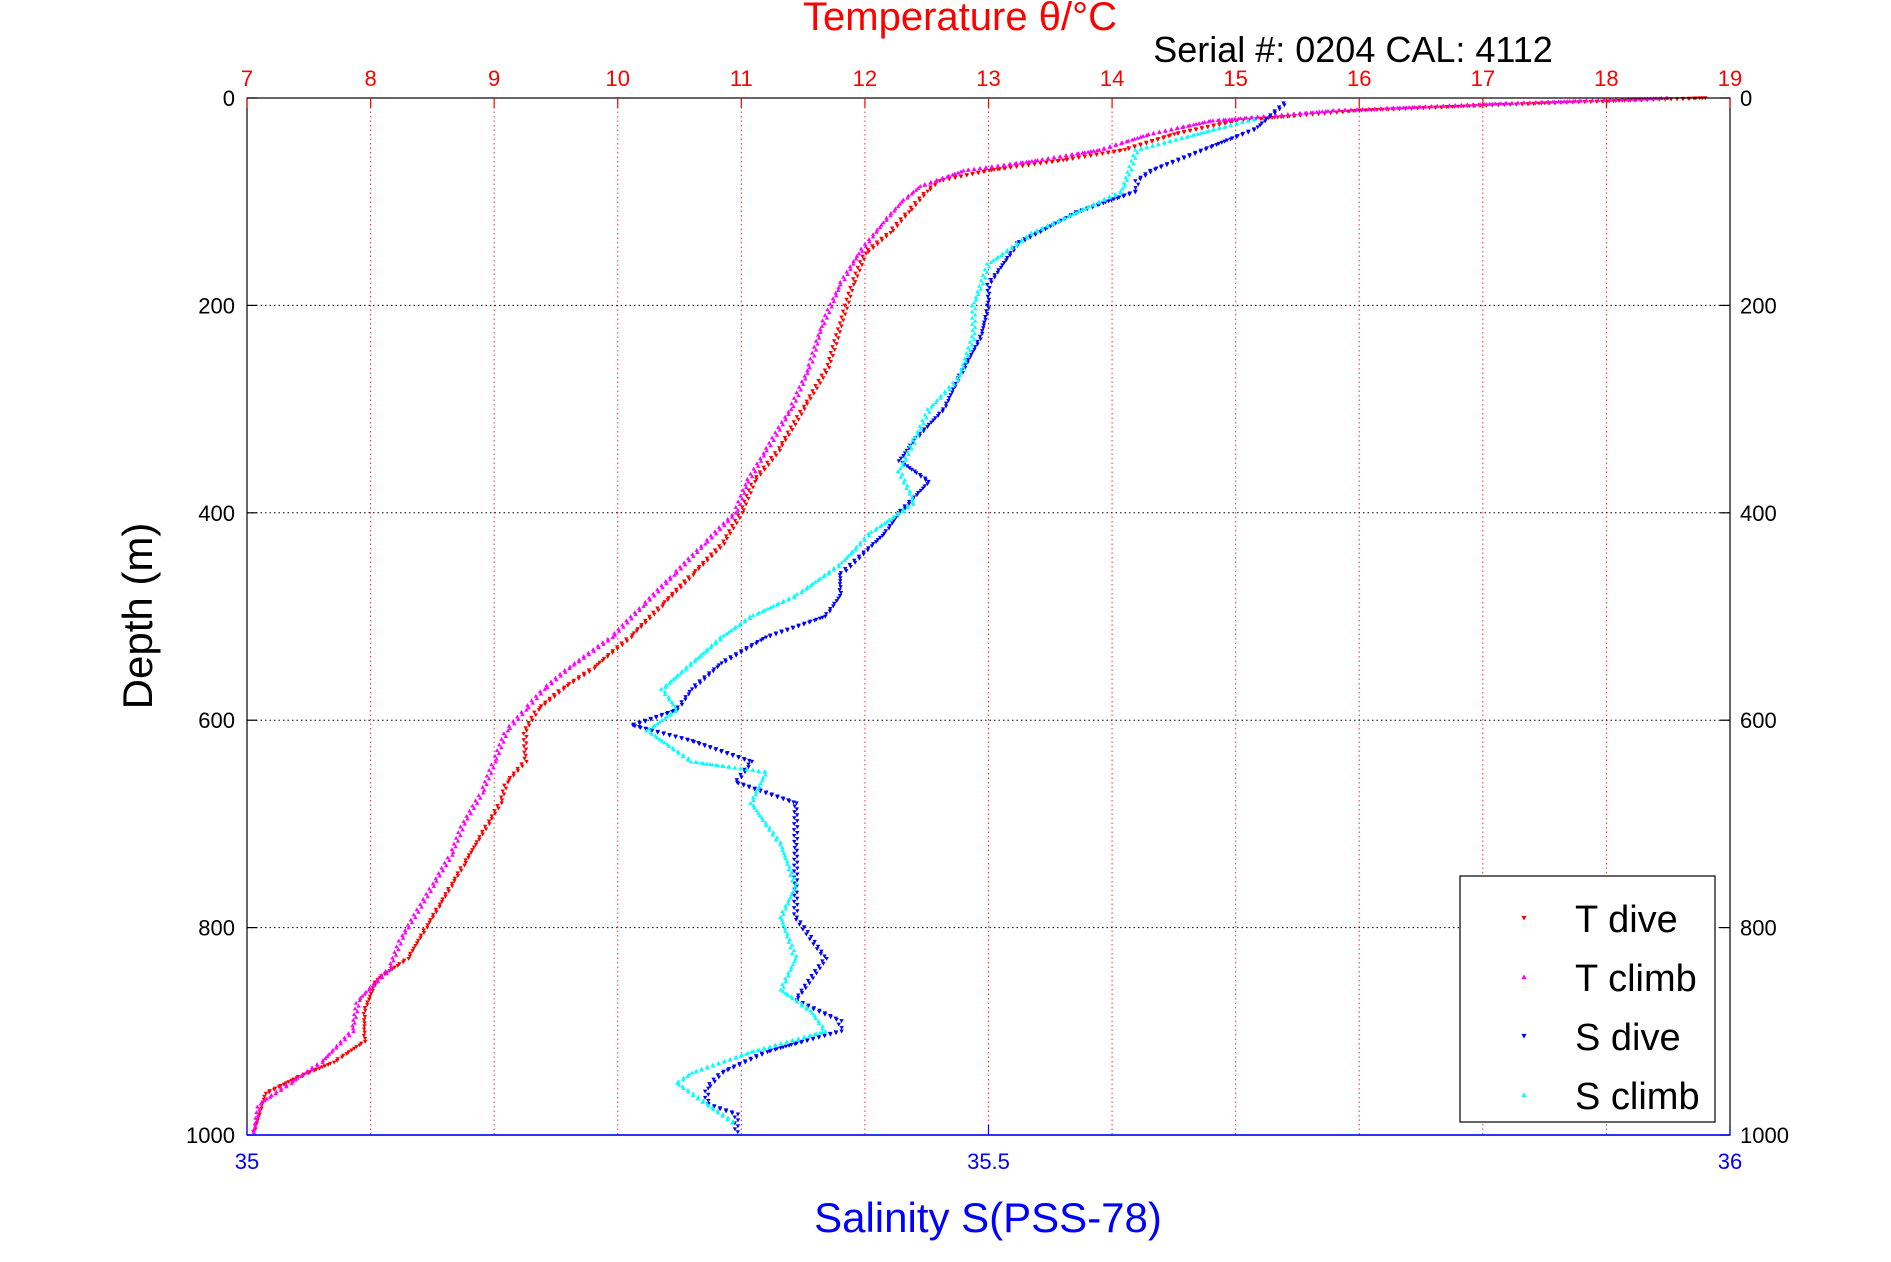 This screenshot has height=1262, width=1891. What do you see at coordinates (216, 928) in the screenshot?
I see `depth-tick-label-left: 800` at bounding box center [216, 928].